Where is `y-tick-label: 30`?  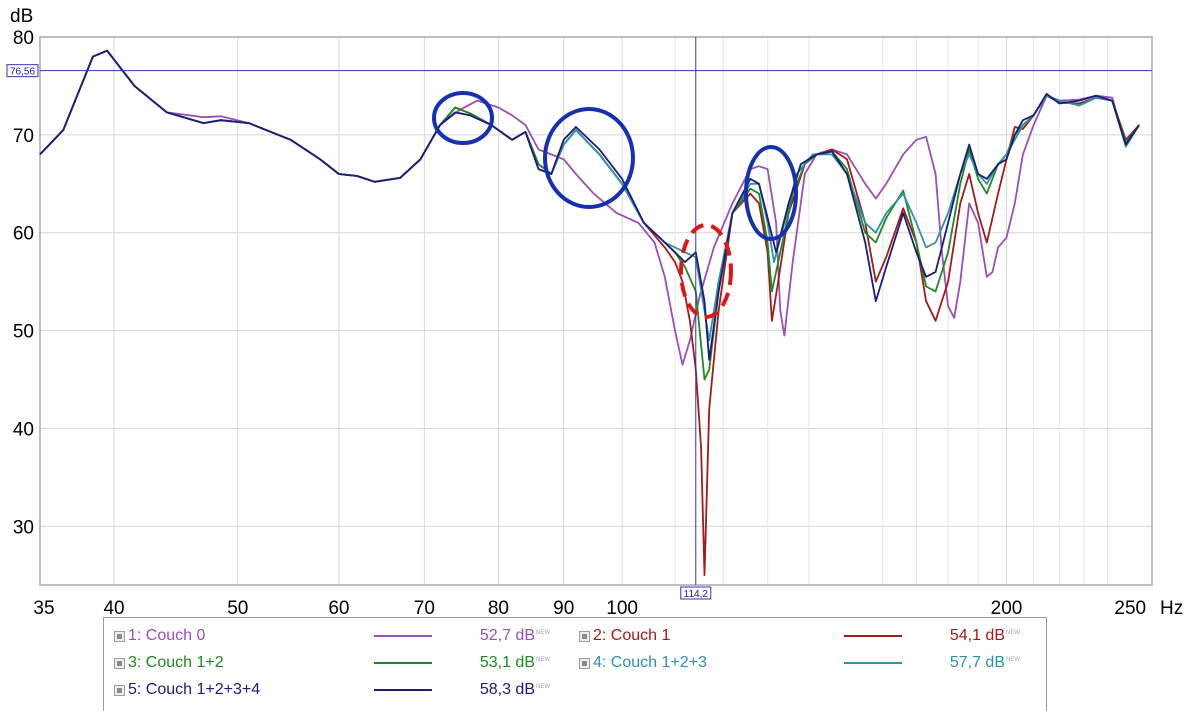 y-tick-label: 30 is located at coordinates (23, 527).